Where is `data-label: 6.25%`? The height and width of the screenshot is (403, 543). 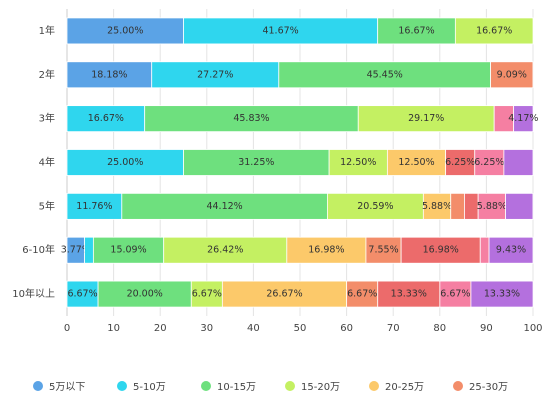 data-label: 6.25% is located at coordinates (489, 162).